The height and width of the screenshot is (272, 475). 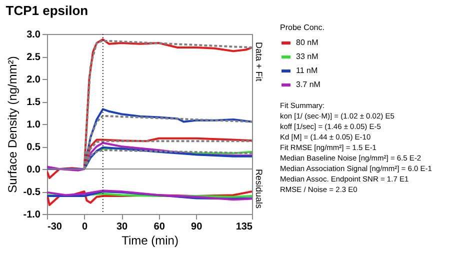 What do you see at coordinates (308, 84) in the screenshot?
I see `legend-label: 3.7 nM` at bounding box center [308, 84].